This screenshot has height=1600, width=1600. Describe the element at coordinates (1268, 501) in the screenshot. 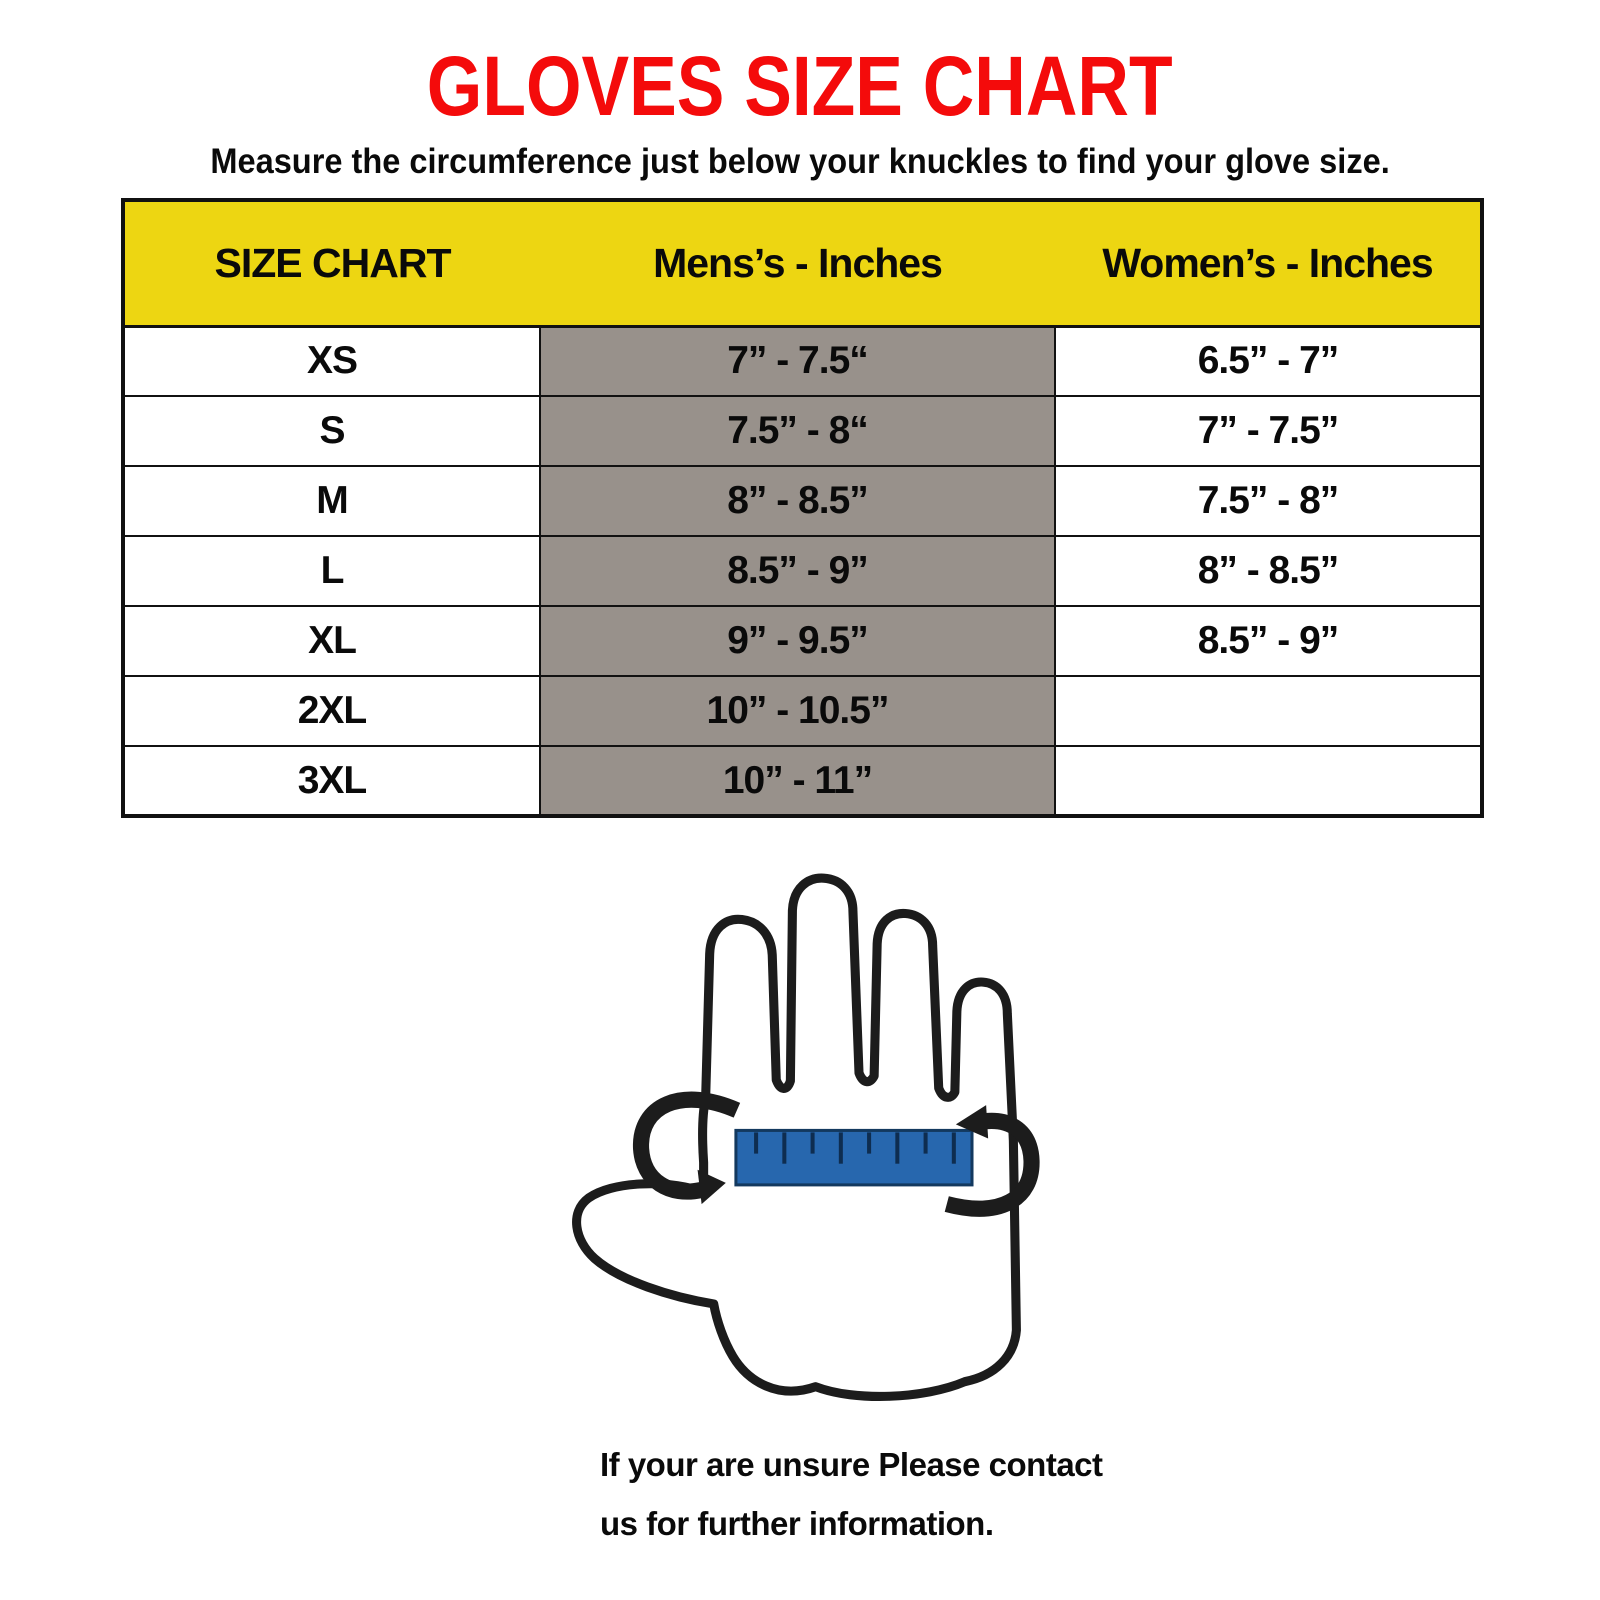

I see `womens-range-cell: 7.5” - 8”` at that location.